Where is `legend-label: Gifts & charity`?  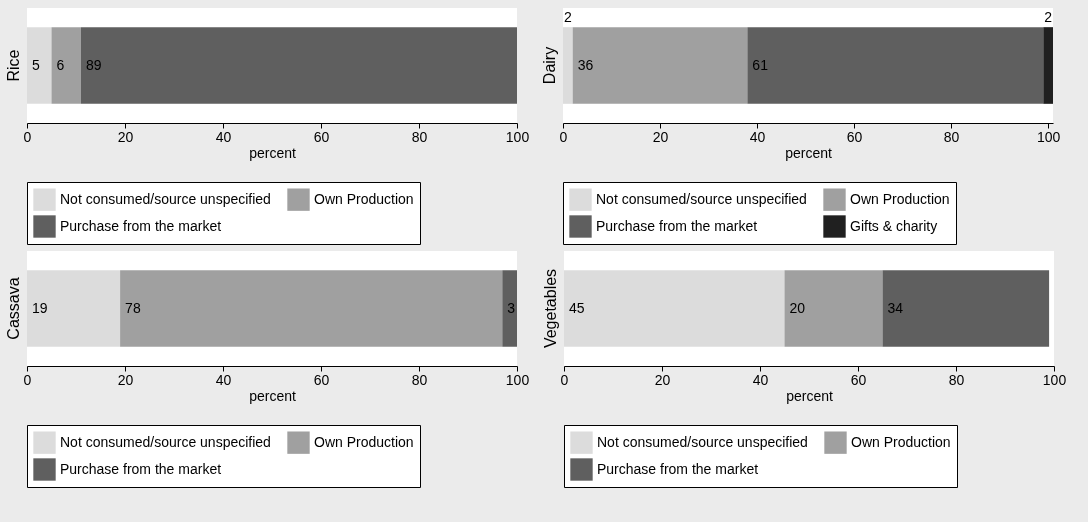
legend-label: Gifts & charity is located at coordinates (894, 225).